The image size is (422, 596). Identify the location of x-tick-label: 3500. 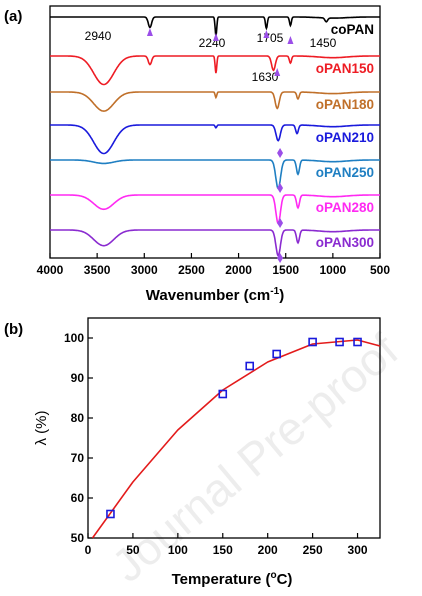
(97, 270).